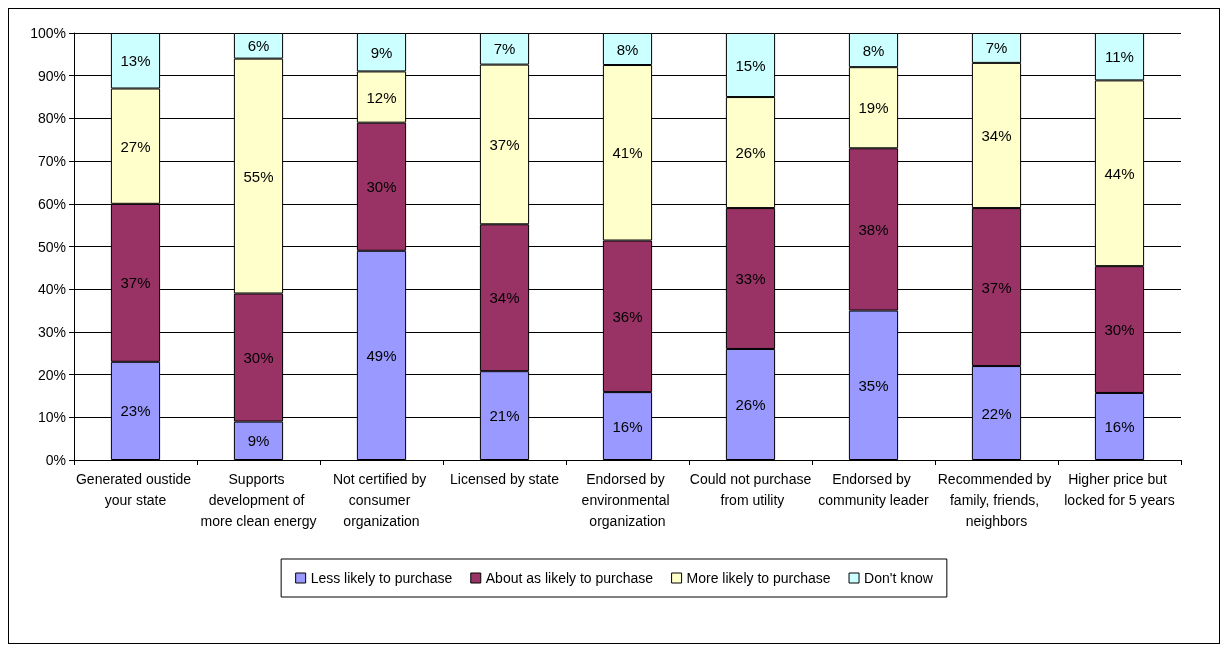 This screenshot has height=654, width=1230. What do you see at coordinates (505, 478) in the screenshot?
I see `x-tick-label: Licensed by state` at bounding box center [505, 478].